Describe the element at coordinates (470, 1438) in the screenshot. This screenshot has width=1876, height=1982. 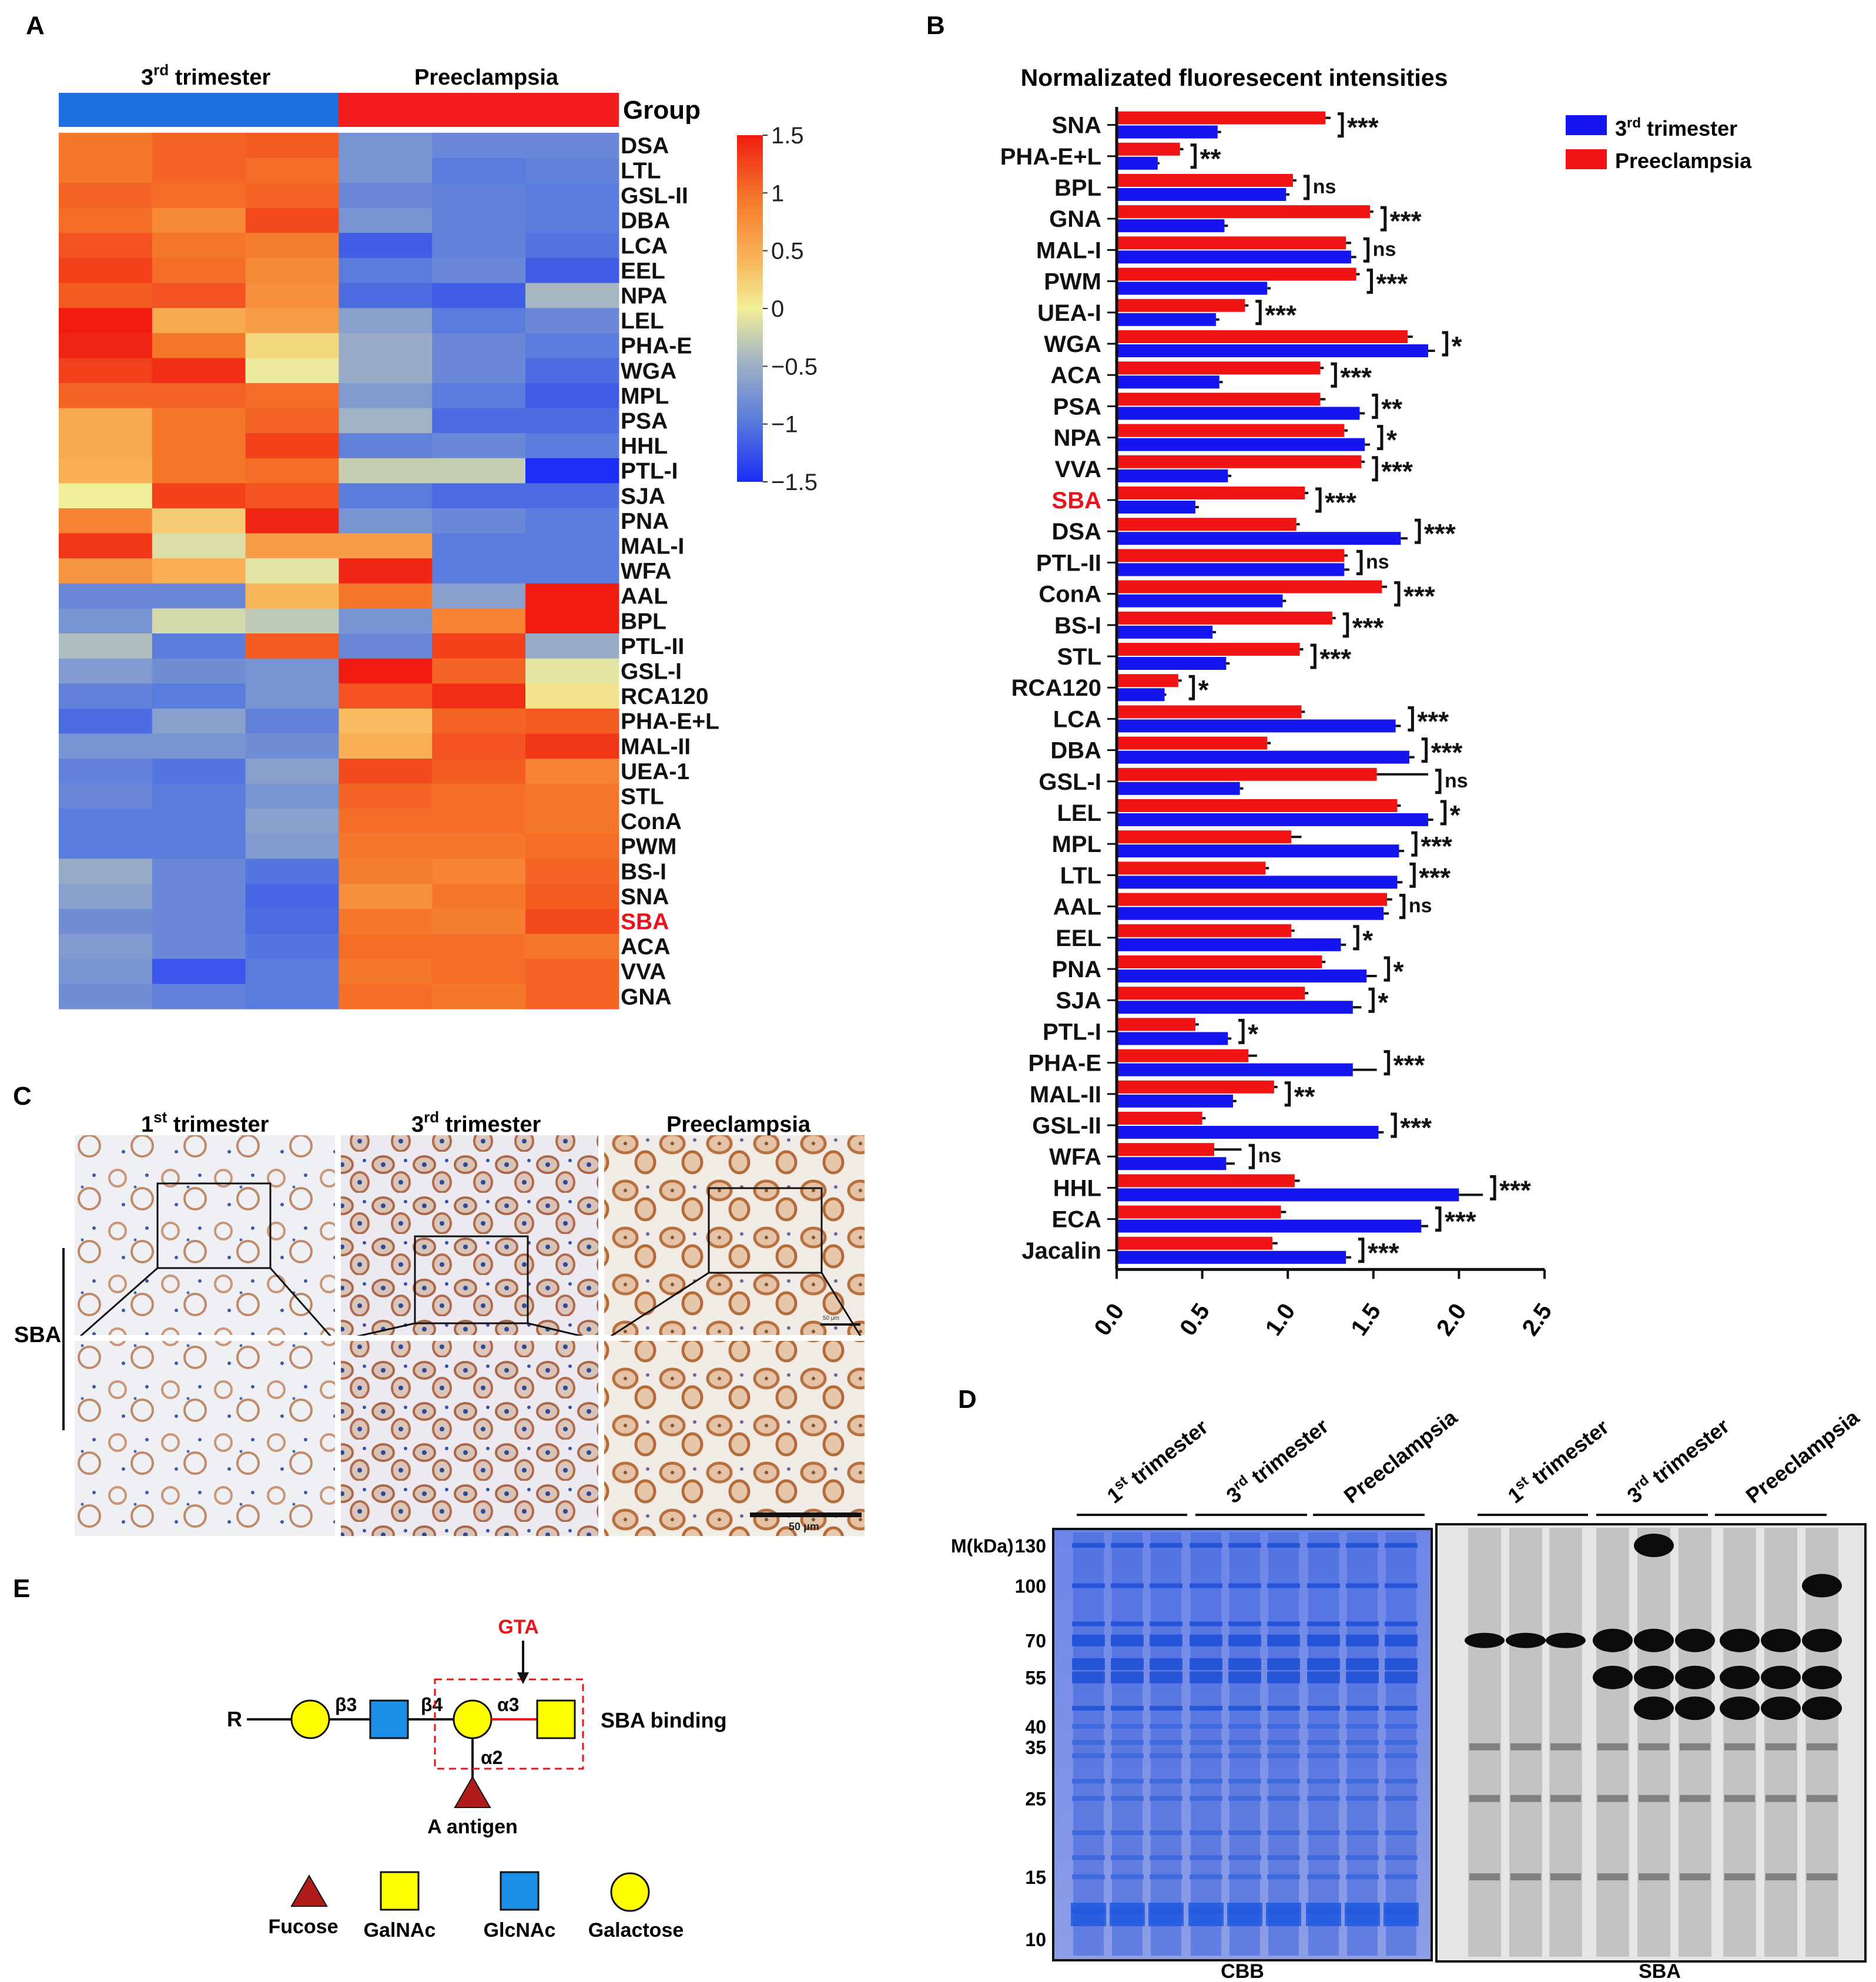
I see `histo-image-3rd-zoom` at that location.